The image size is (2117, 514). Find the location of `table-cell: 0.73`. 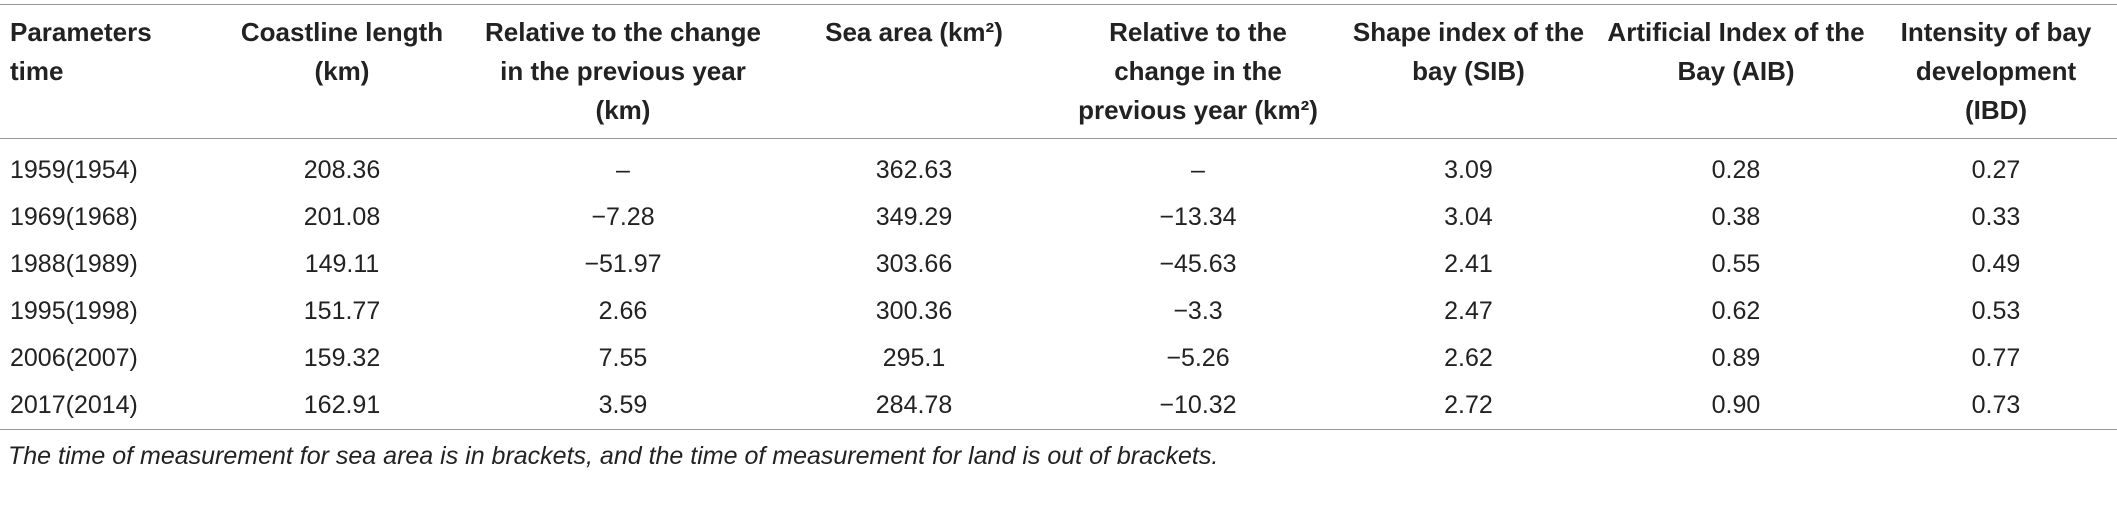

table-cell: 0.73 is located at coordinates (1996, 405).